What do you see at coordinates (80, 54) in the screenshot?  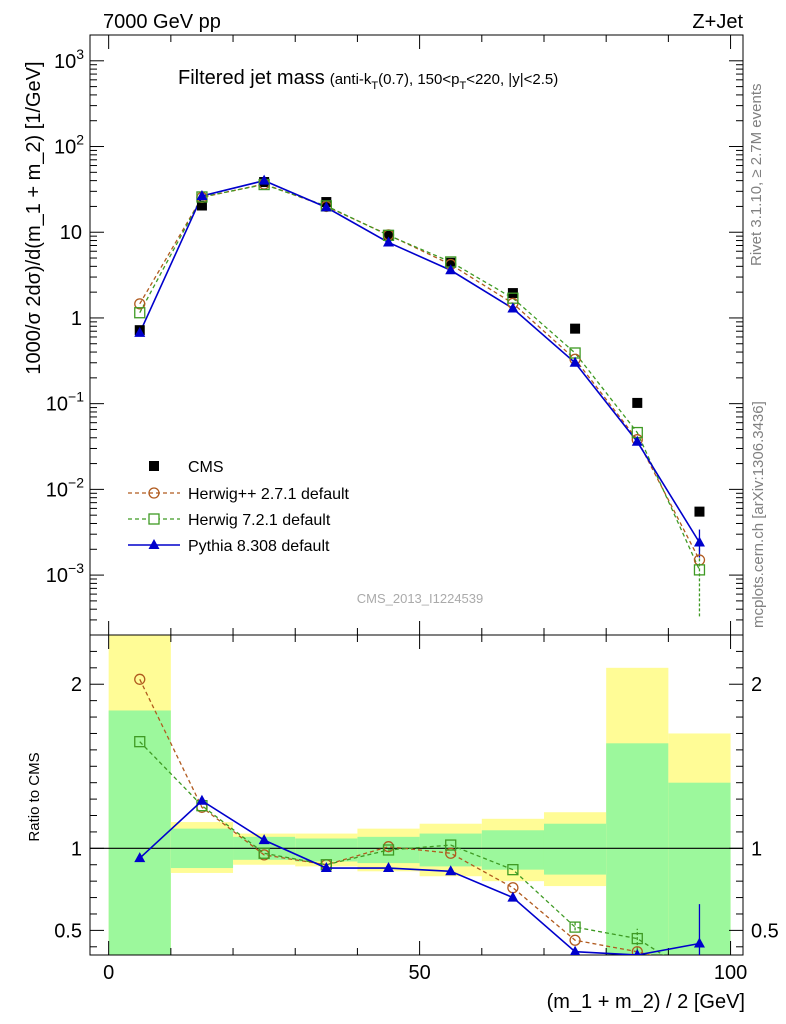 I see `tick-exponent: 3` at bounding box center [80, 54].